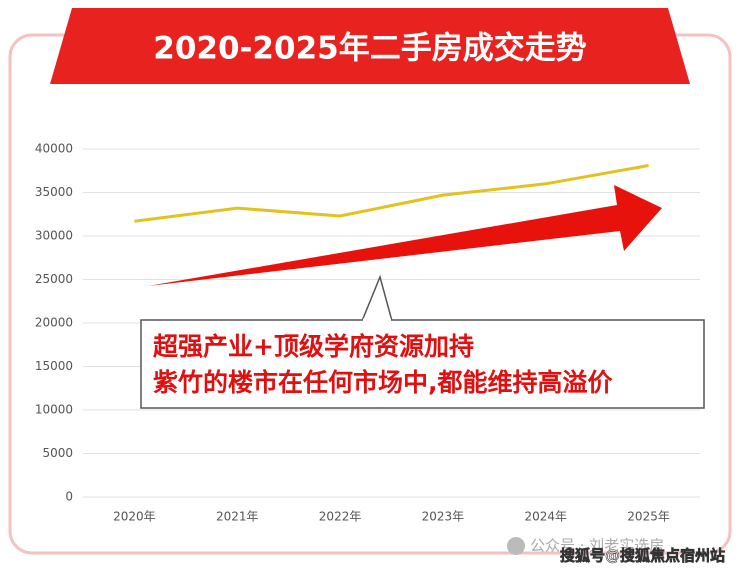  Describe the element at coordinates (69, 497) in the screenshot. I see `y-tick-label: 0` at that location.